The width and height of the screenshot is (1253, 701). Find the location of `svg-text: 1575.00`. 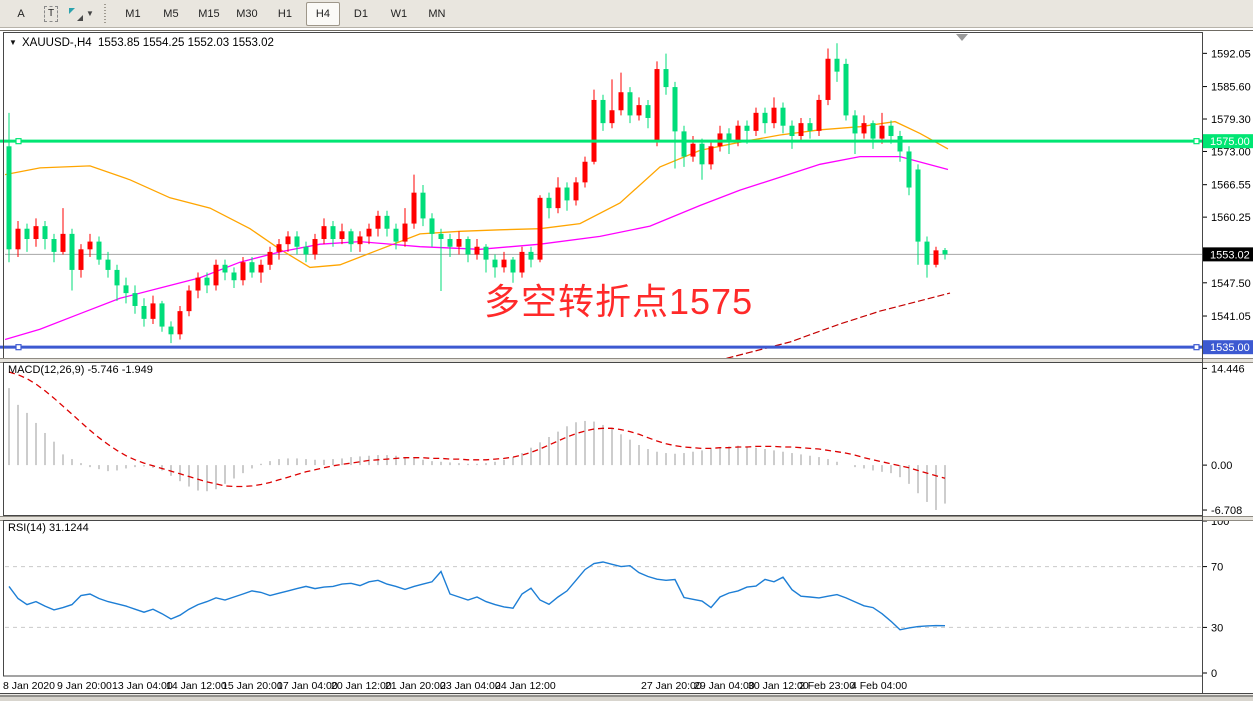

svg-text: 1575.00 is located at coordinates (1230, 142).